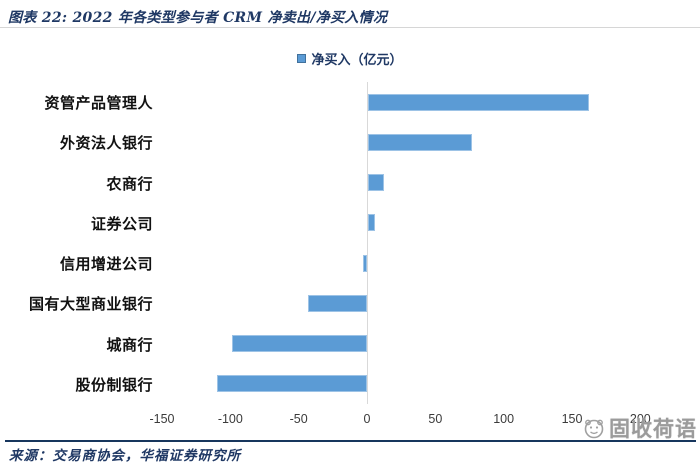 Image resolution: width=700 pixels, height=464 pixels. I want to click on category-label: 城商行, so click(129, 344).